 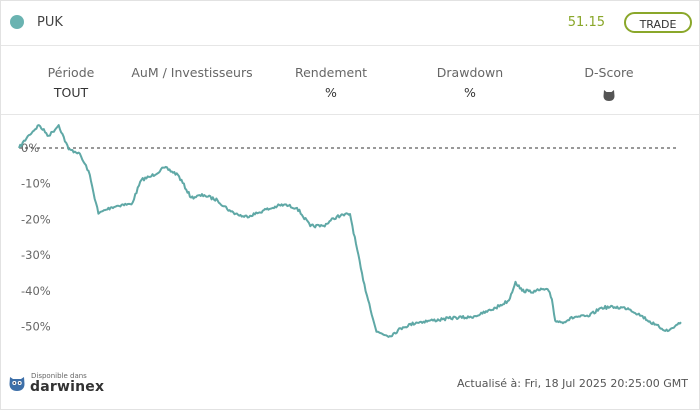 I want to click on widget-header: PUK 51.15 TRADE, so click(x=350, y=23).